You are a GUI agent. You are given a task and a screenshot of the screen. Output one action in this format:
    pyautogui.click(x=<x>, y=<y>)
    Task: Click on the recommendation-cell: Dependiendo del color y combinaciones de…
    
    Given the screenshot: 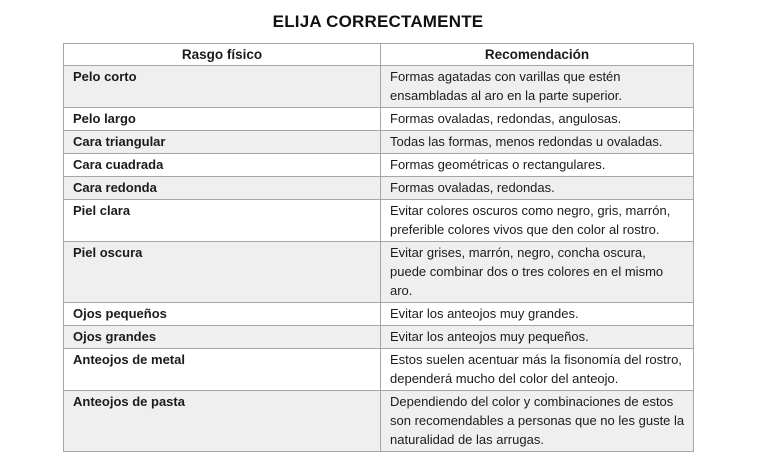 What is the action you would take?
    pyautogui.click(x=537, y=421)
    